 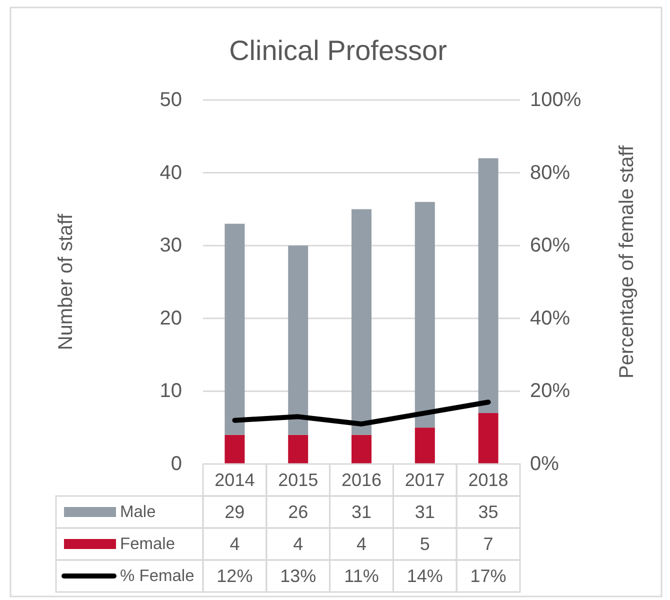 I want to click on y2-tick-label: 20%, so click(x=550, y=391).